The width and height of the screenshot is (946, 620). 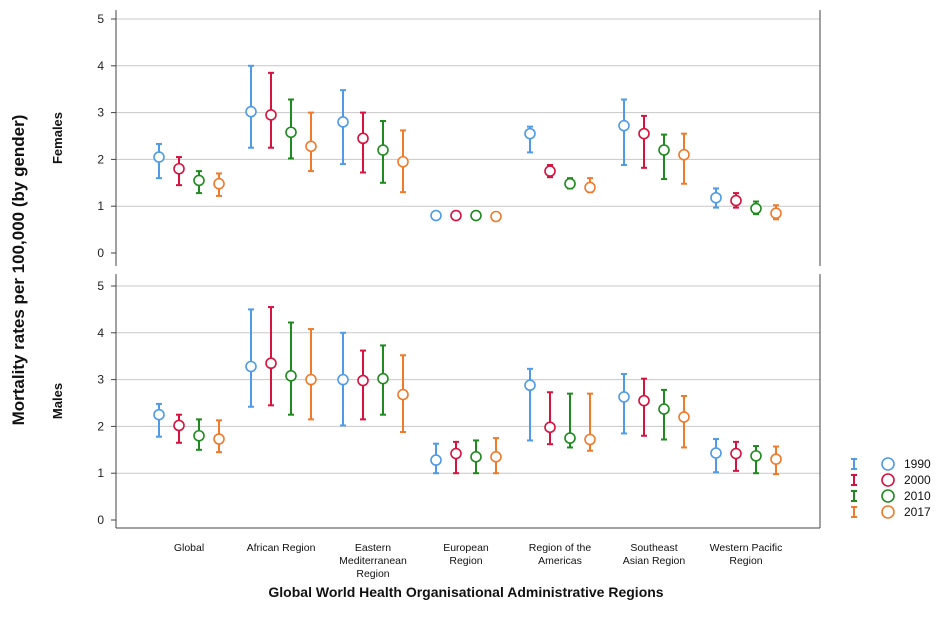 What do you see at coordinates (100, 19) in the screenshot?
I see `y-tick-label: 5` at bounding box center [100, 19].